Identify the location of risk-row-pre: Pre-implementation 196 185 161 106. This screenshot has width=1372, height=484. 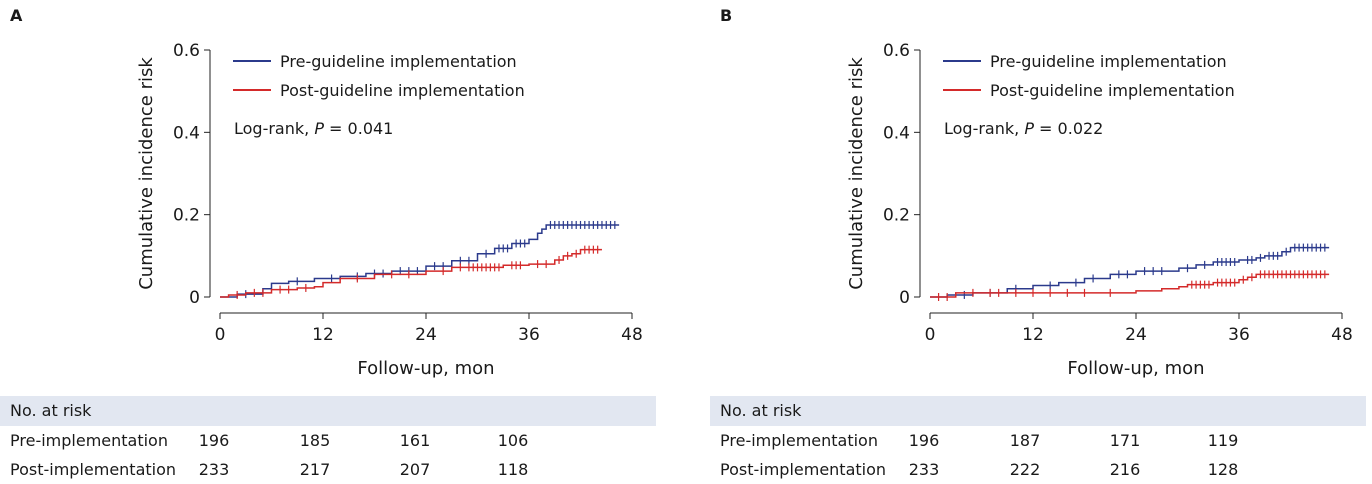
(328, 440).